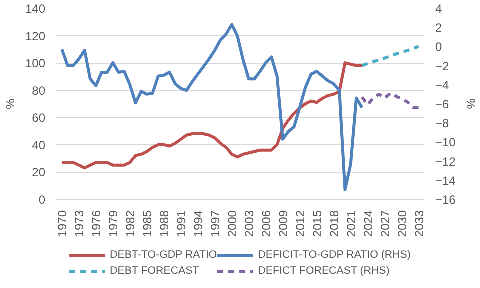 The height and width of the screenshot is (288, 480). What do you see at coordinates (35, 36) in the screenshot?
I see `y-tick-label: 120` at bounding box center [35, 36].